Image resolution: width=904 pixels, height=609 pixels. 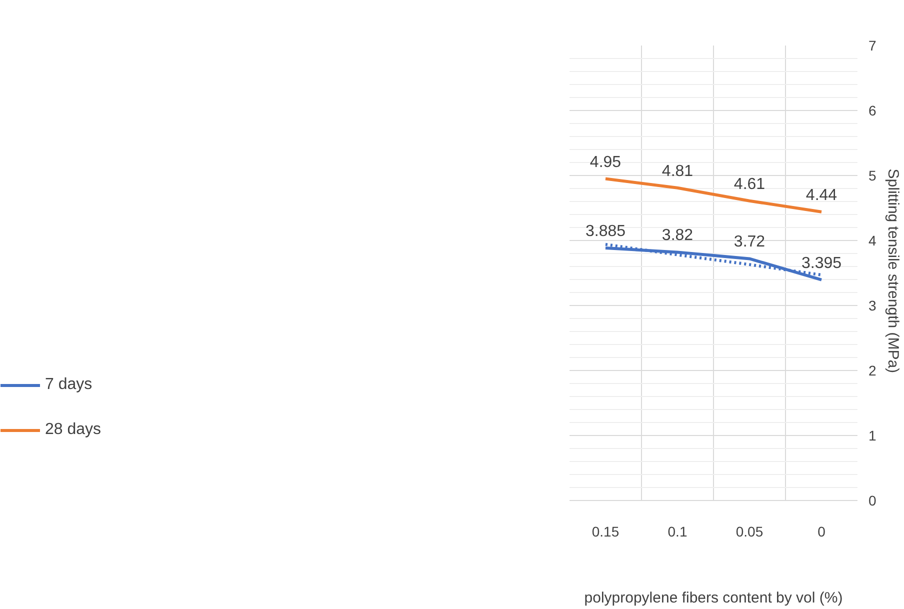 What do you see at coordinates (750, 184) in the screenshot?
I see `data-label: 4.61` at bounding box center [750, 184].